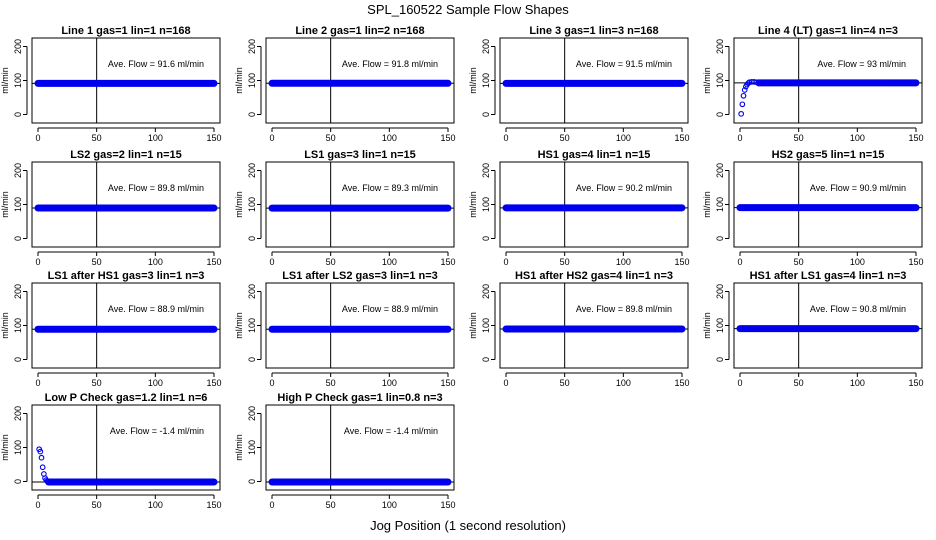 Image resolution: width=936 pixels, height=540 pixels. Describe the element at coordinates (360, 276) in the screenshot. I see `subplot-title: LS1 after LS2 gas=3 lin=1 n=3` at that location.